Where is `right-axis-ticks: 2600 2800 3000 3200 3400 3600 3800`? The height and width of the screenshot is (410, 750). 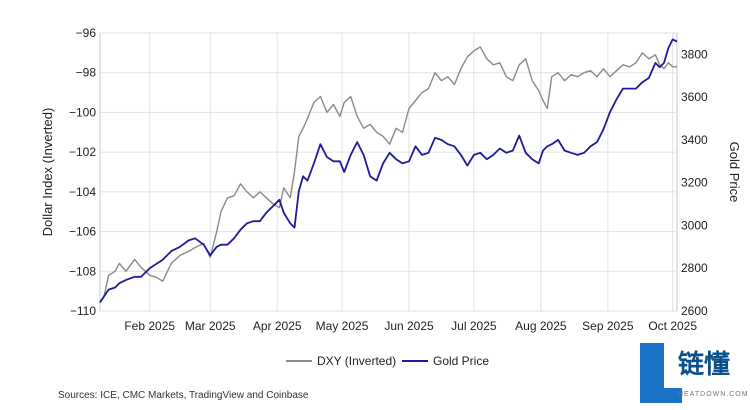 right-axis-ticks: 2600 2800 3000 3200 3400 3600 3800 is located at coordinates (694, 182).